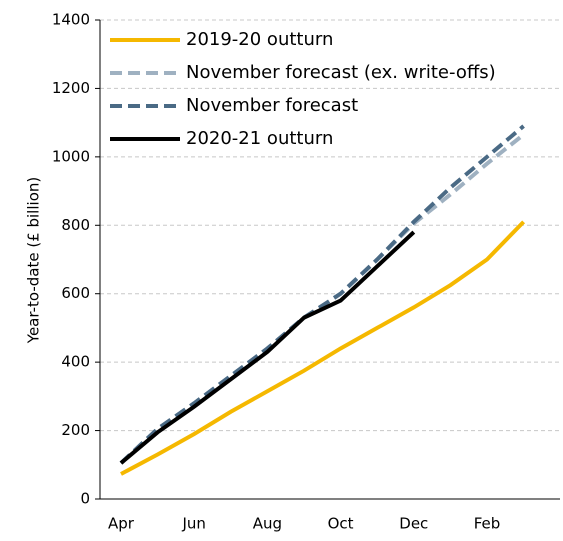 The image size is (563, 541). I want to click on y-tick-label: 0, so click(85, 499).